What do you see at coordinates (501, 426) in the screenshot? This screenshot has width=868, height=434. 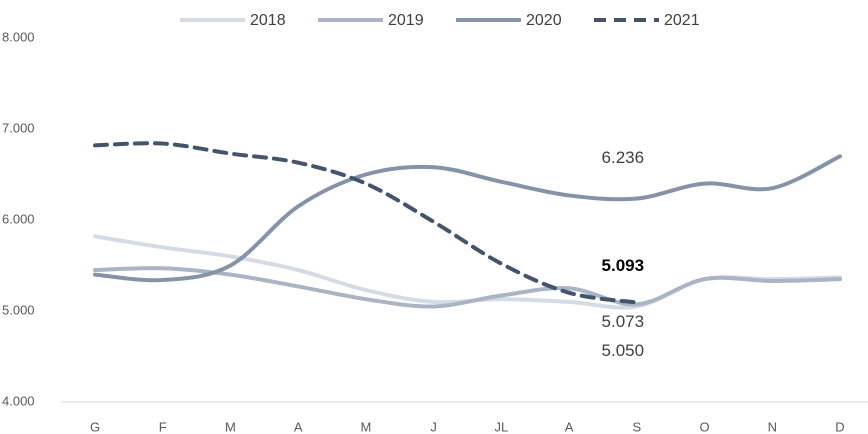 I see `x-tick-label: JL` at bounding box center [501, 426].